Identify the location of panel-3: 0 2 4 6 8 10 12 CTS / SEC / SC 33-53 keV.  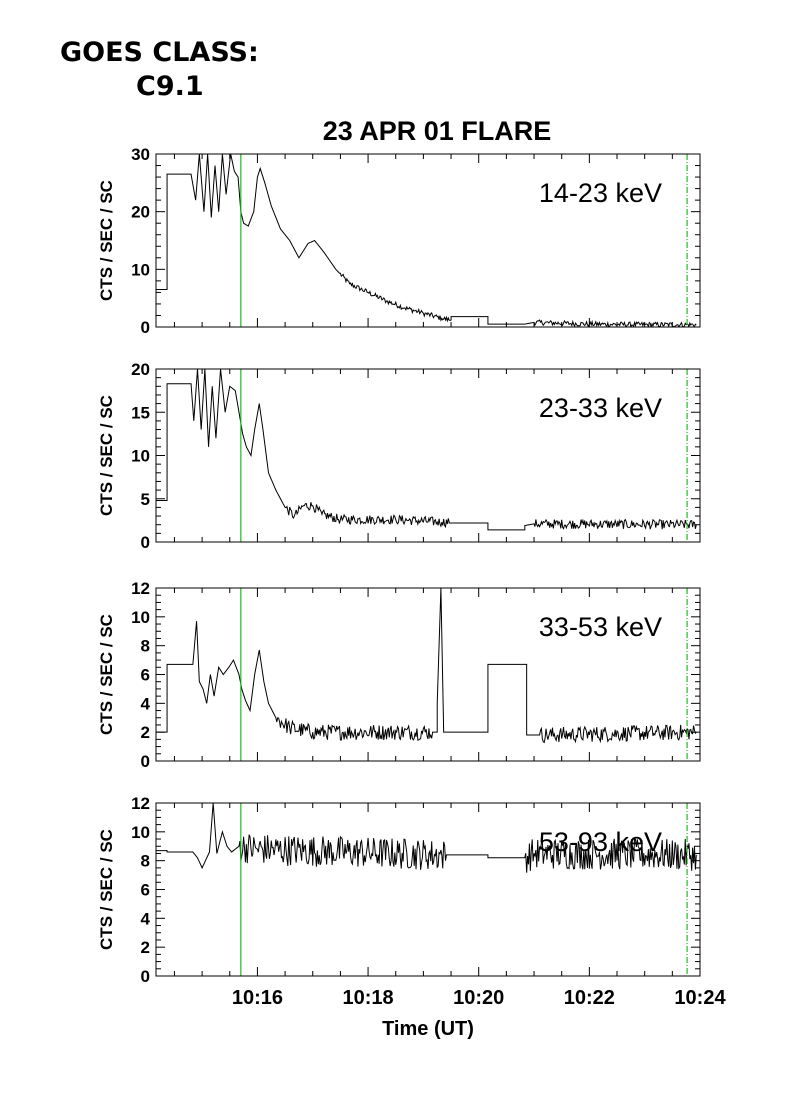
(399, 675).